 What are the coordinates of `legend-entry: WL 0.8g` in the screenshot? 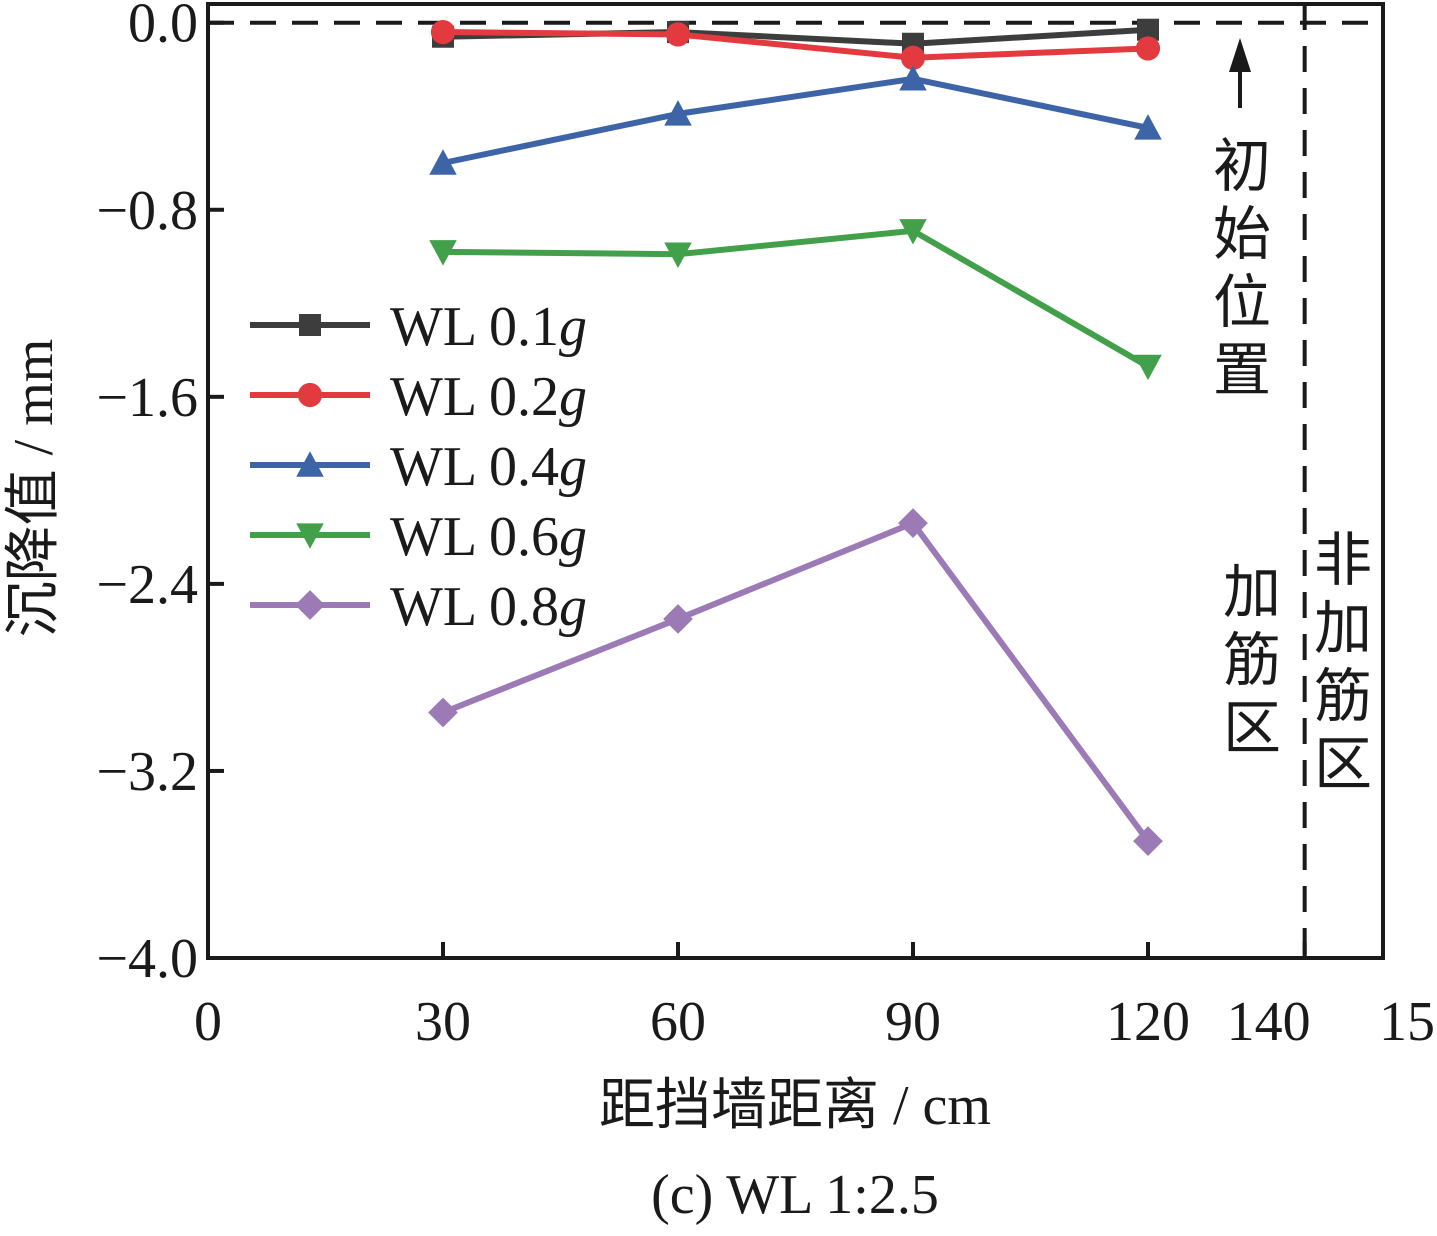 It's located at (418, 607).